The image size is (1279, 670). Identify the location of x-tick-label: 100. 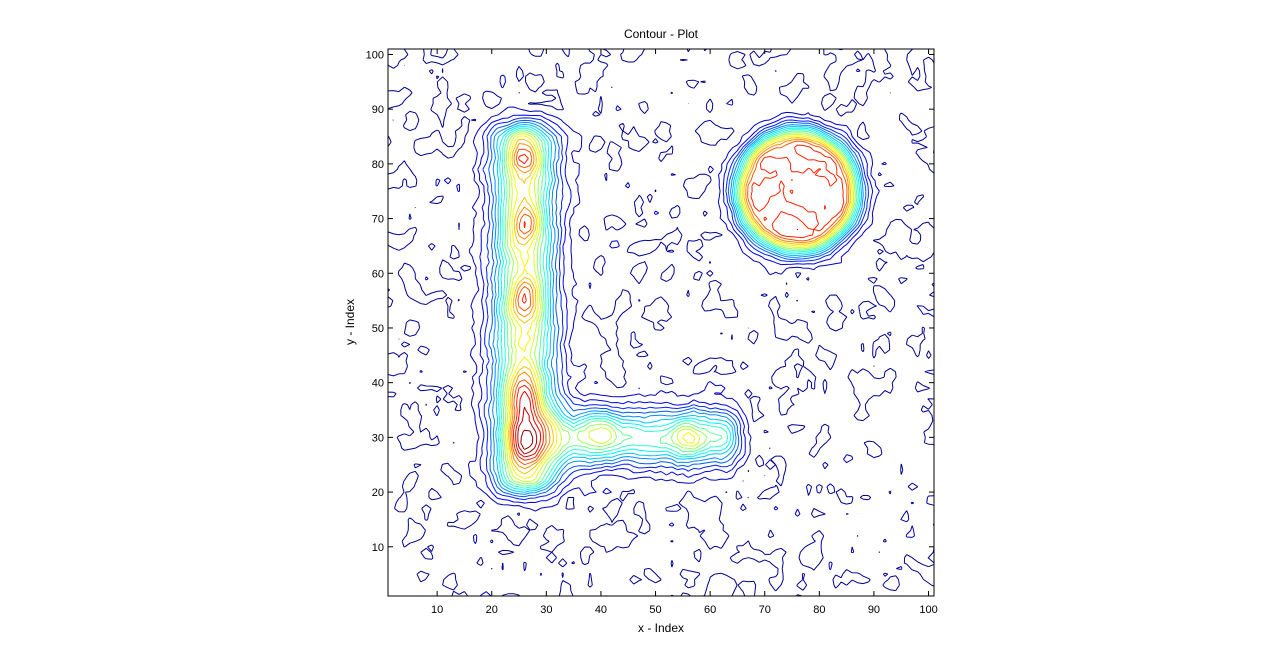
(928, 610).